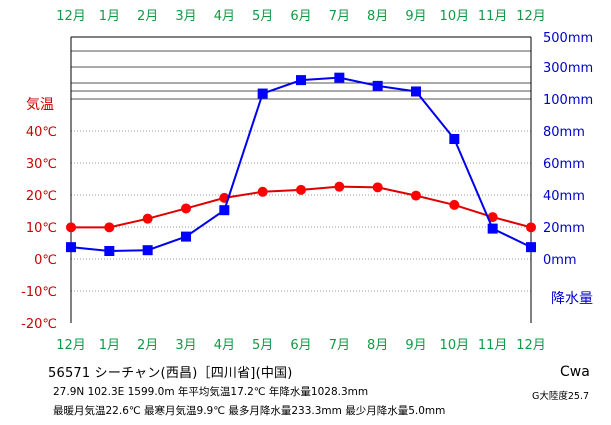  What do you see at coordinates (493, 345) in the screenshot?
I see `month-label-bottom: 11月` at bounding box center [493, 345].